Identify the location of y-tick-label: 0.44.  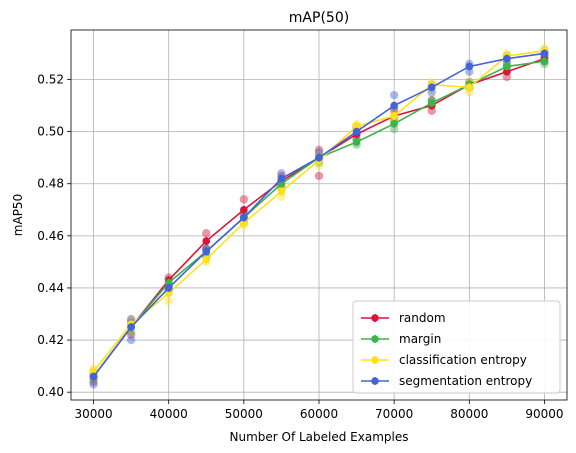
(50, 288).